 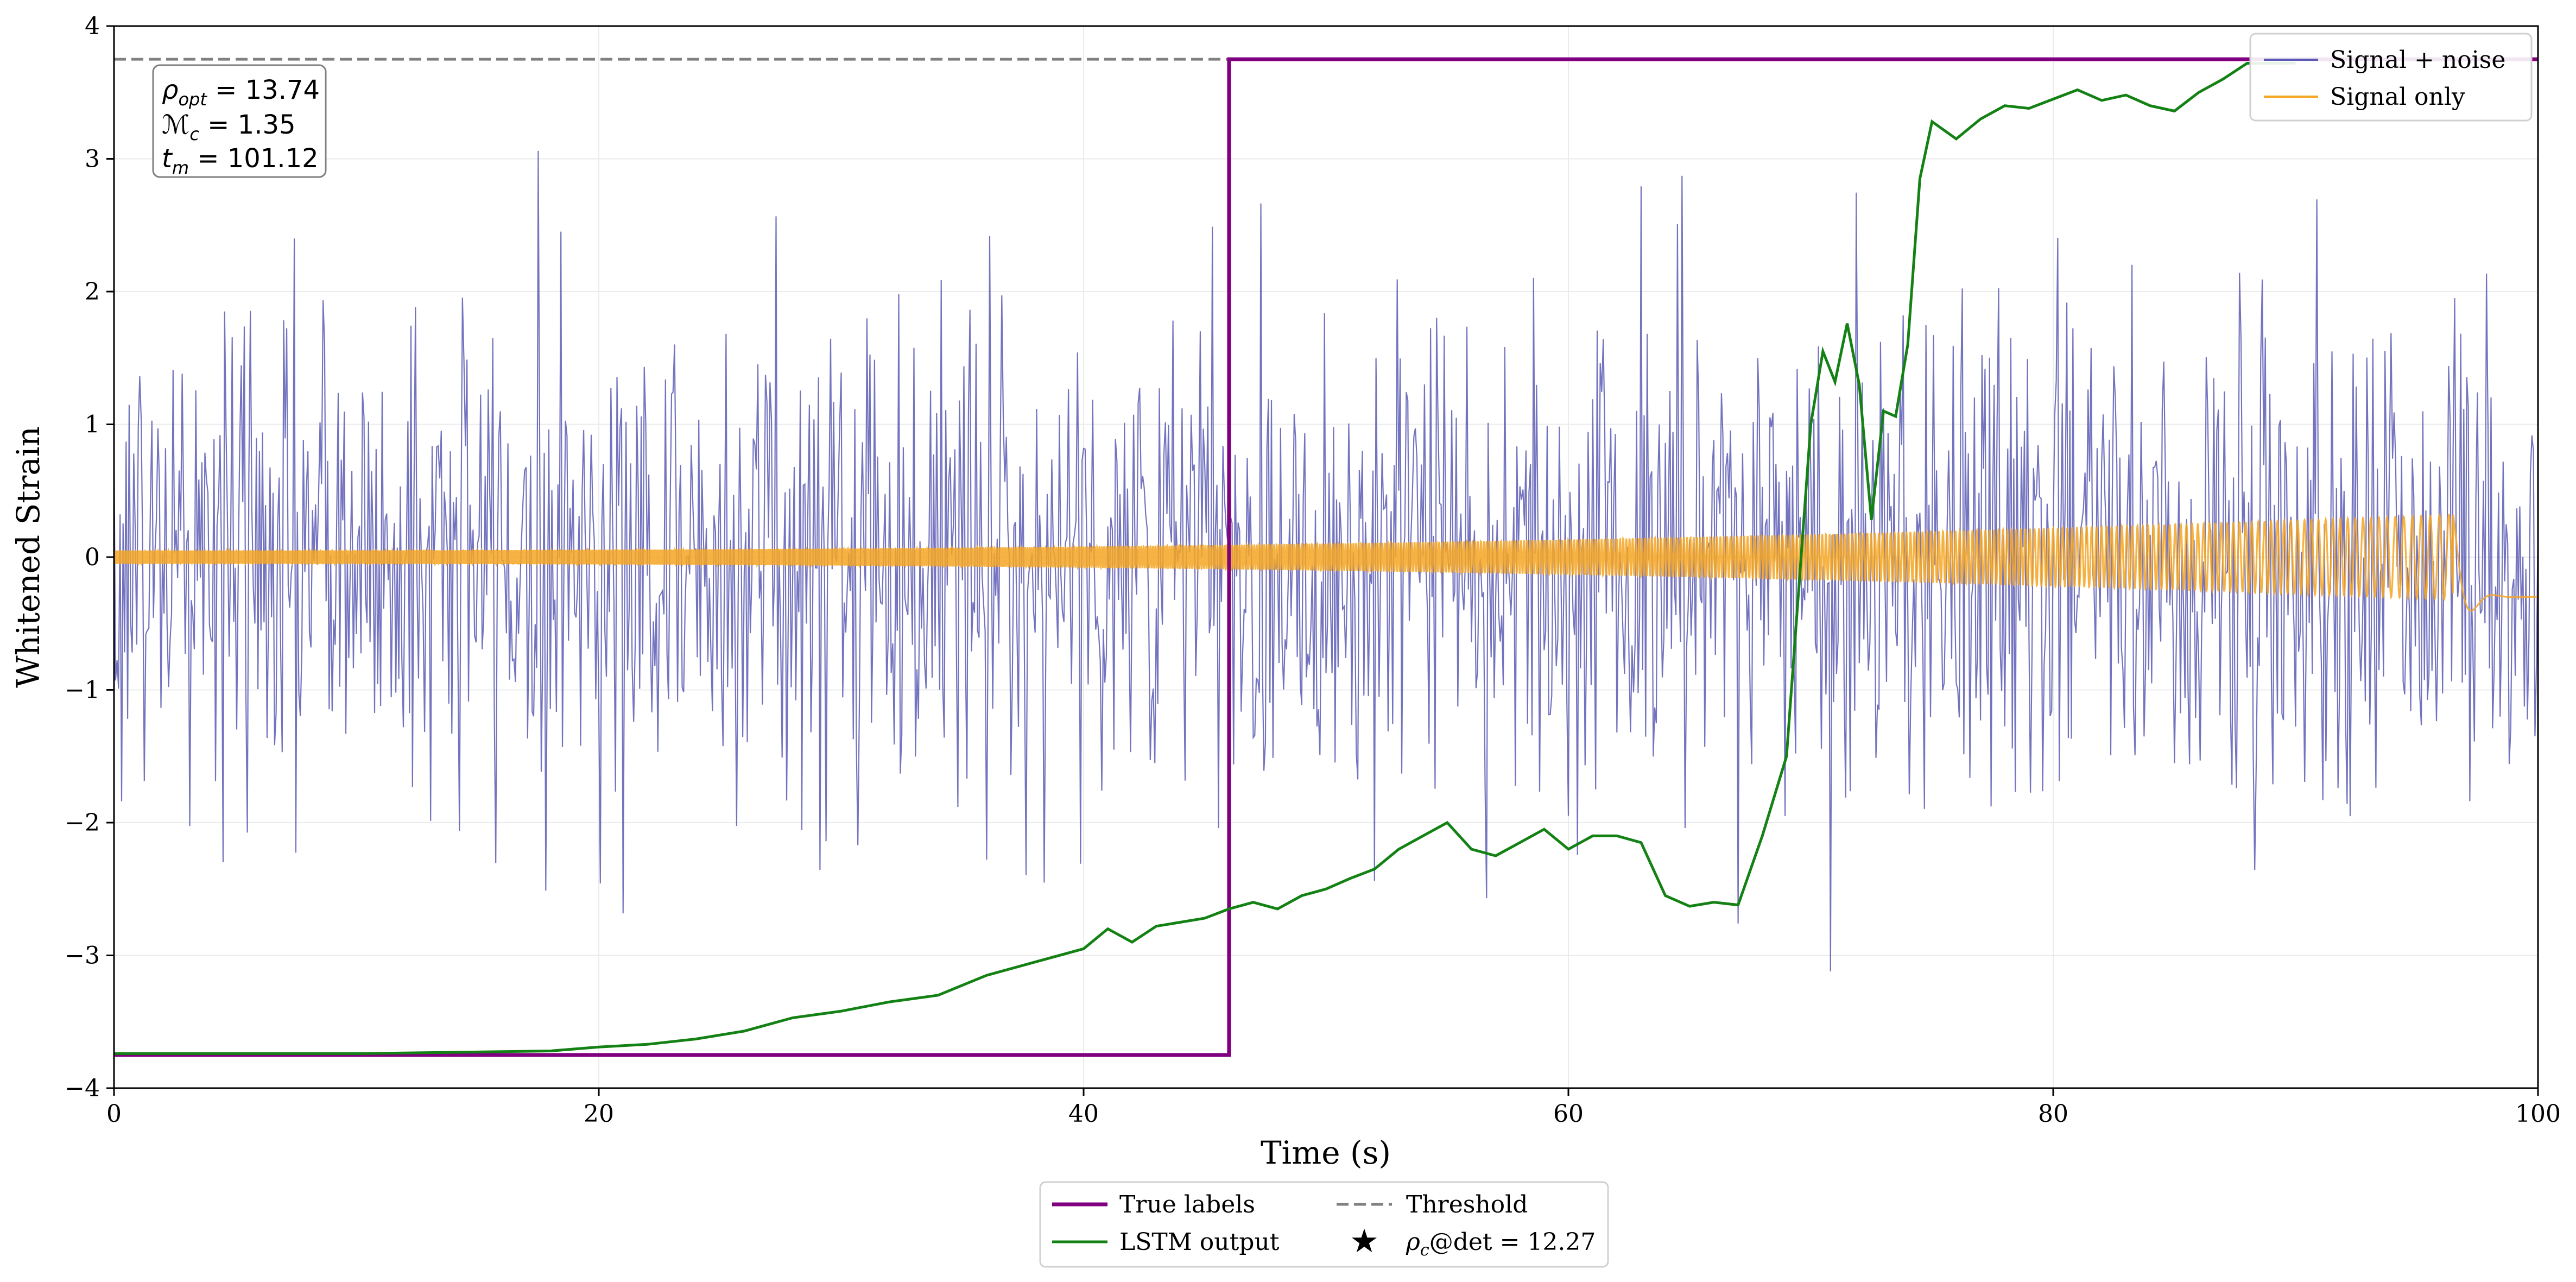 I want to click on parameter-annotation: ρopt = 13.74 ℳc = 1.35 tm = 101.12, so click(x=239, y=121).